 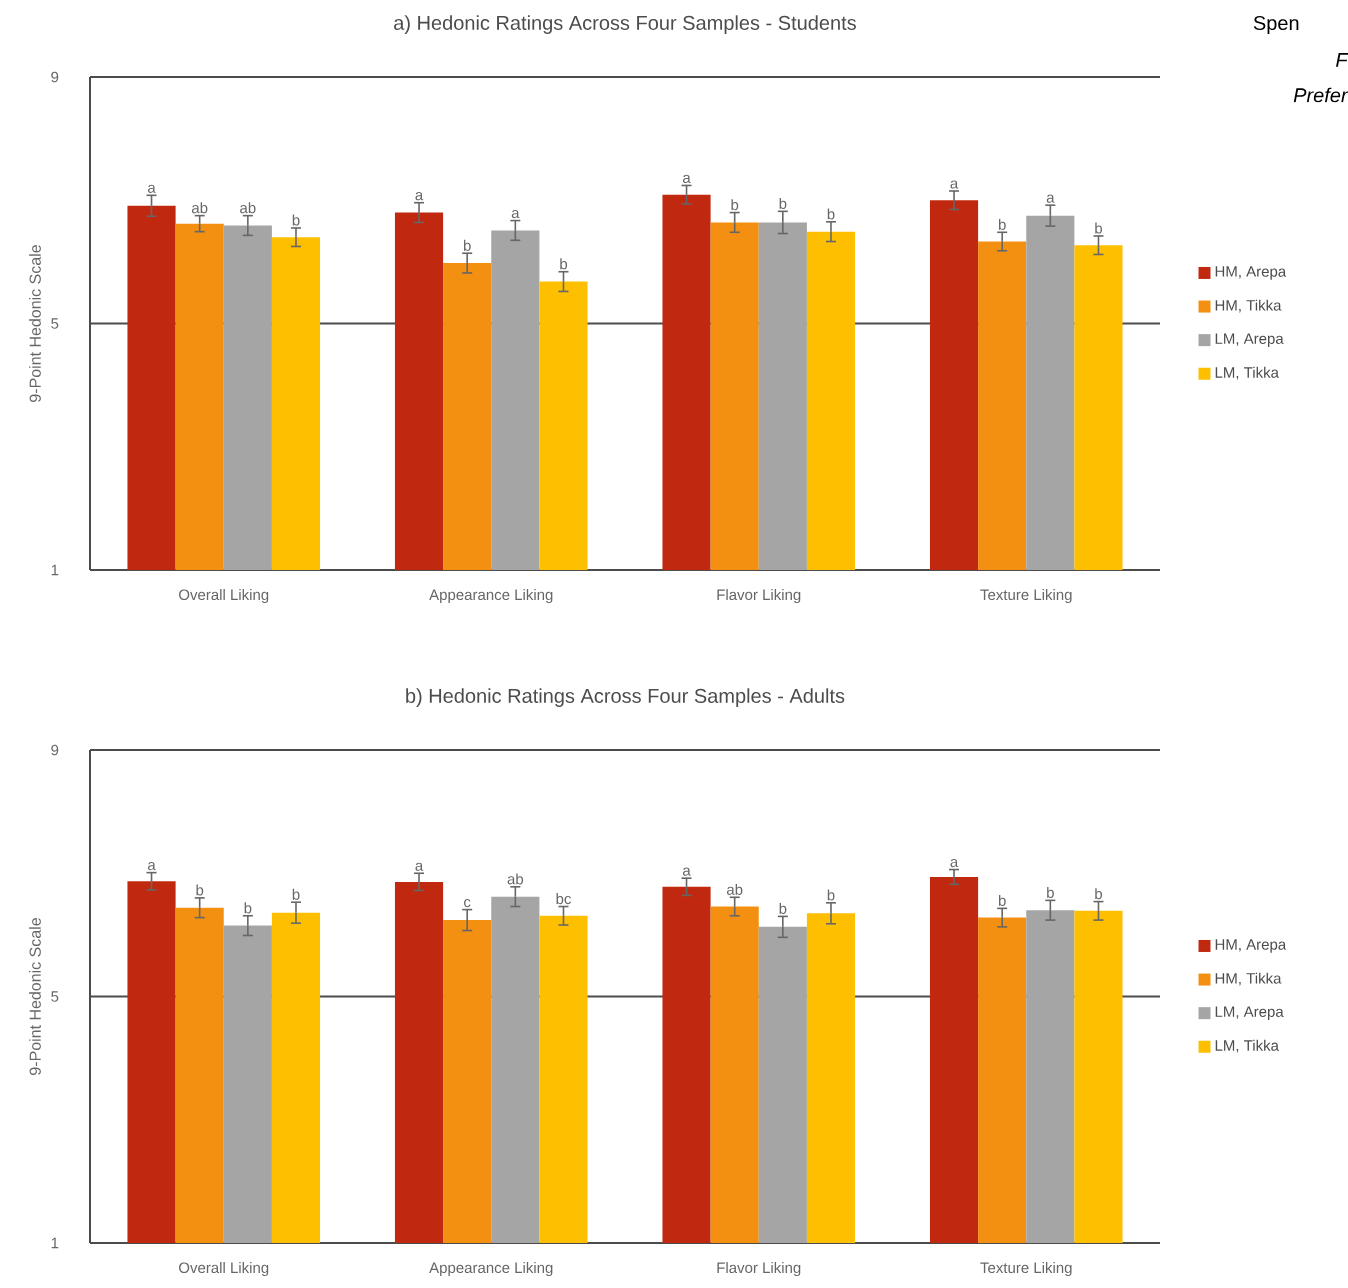 What do you see at coordinates (467, 903) in the screenshot?
I see `data-label: c` at bounding box center [467, 903].